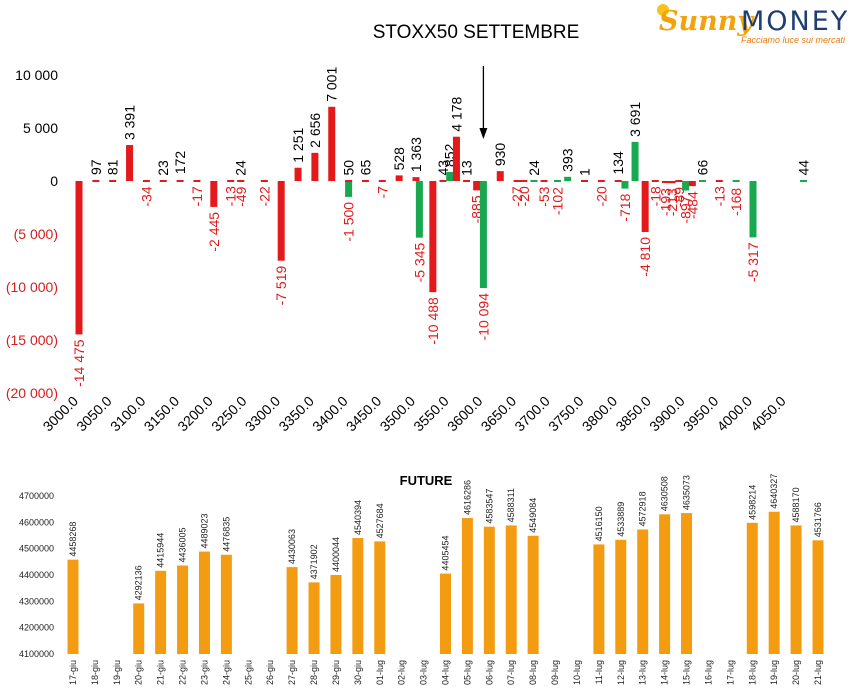 This screenshot has width=857, height=698. What do you see at coordinates (292, 546) in the screenshot?
I see `data-label: 4430063` at bounding box center [292, 546].